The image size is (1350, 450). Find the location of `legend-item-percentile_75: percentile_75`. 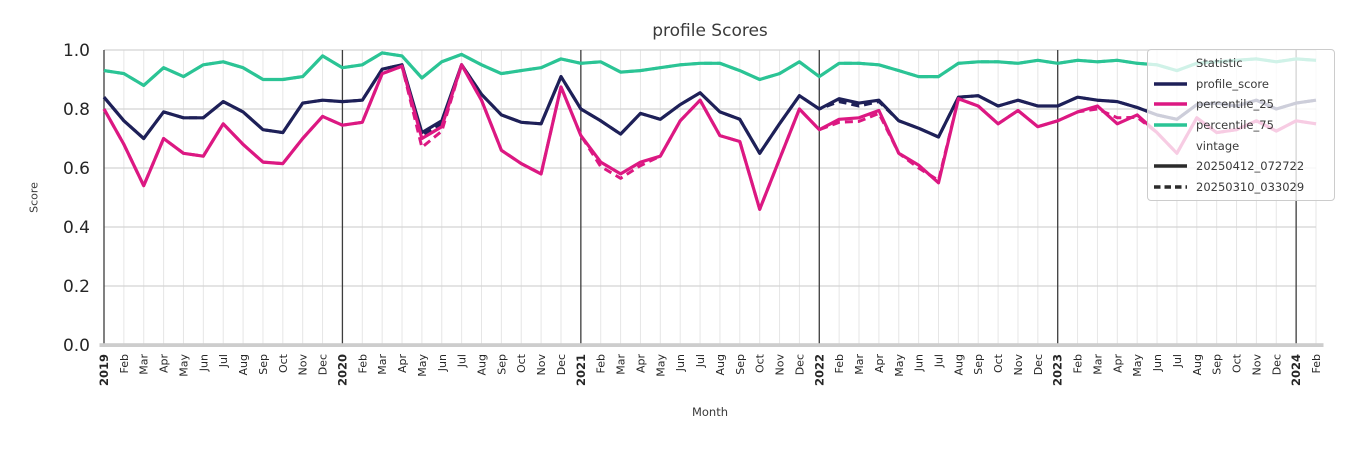

legend-item-percentile_75: percentile_75 is located at coordinates (1241, 125).